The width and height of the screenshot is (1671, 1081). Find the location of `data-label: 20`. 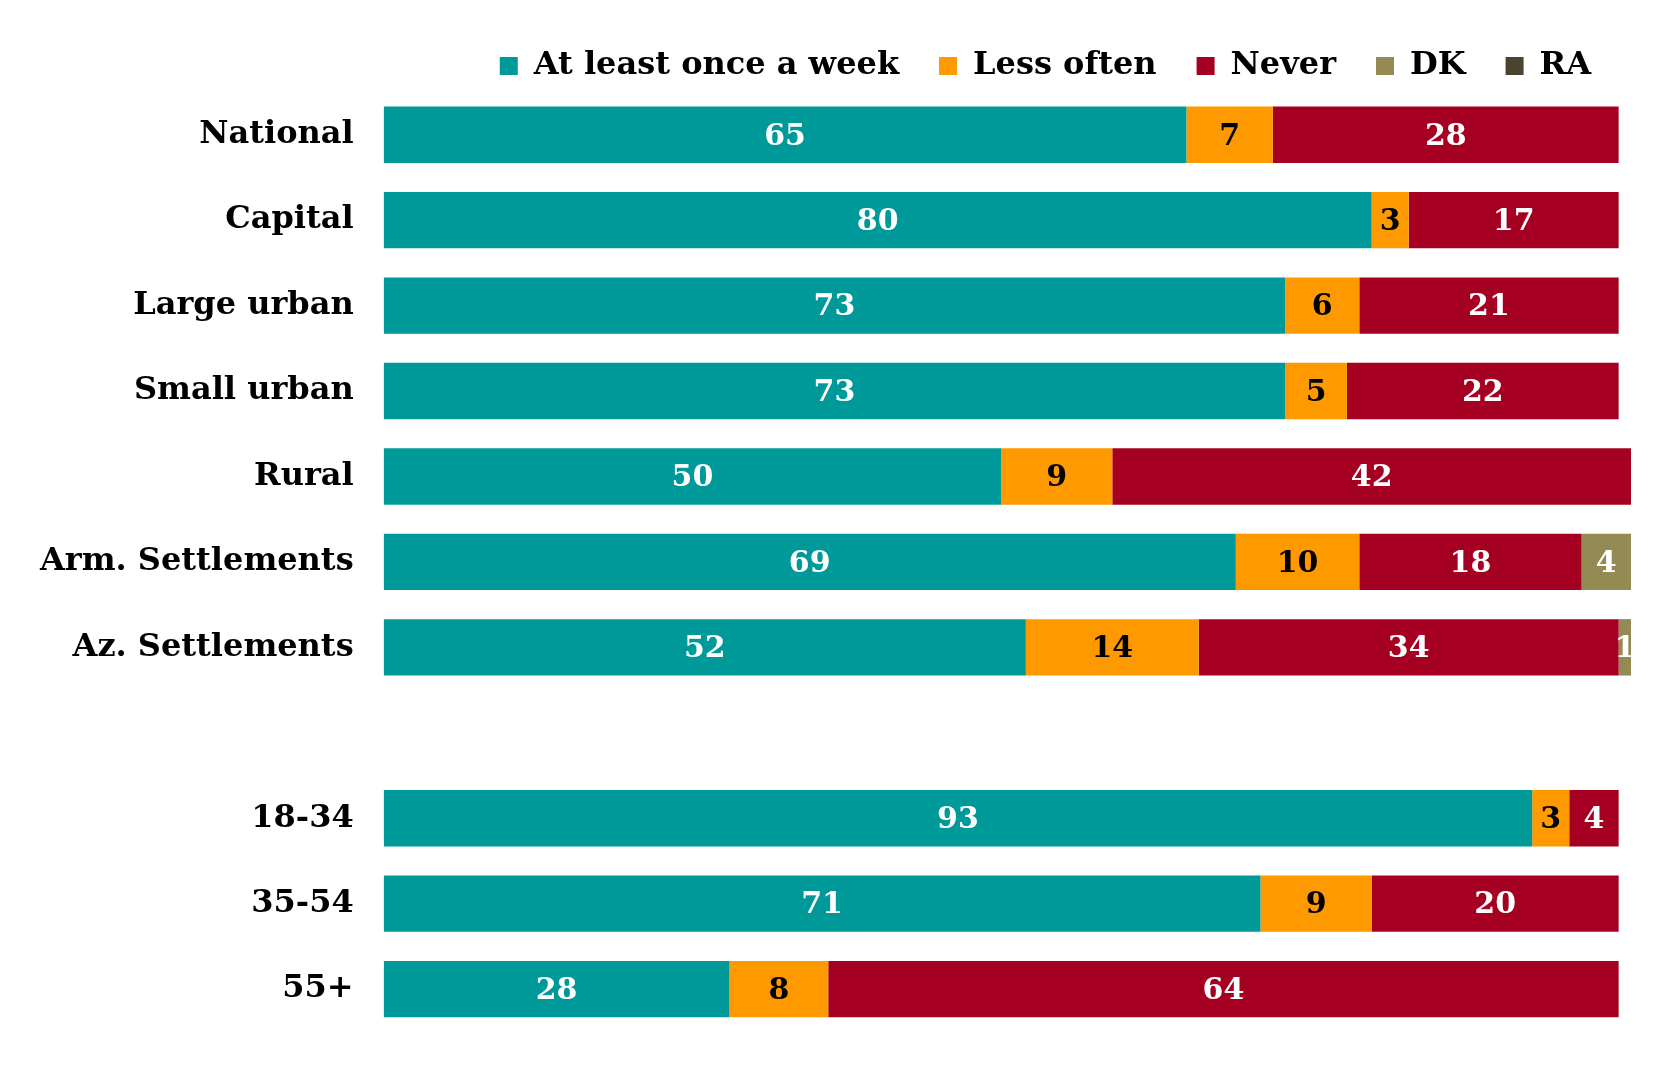

data-label: 20 is located at coordinates (1495, 903).